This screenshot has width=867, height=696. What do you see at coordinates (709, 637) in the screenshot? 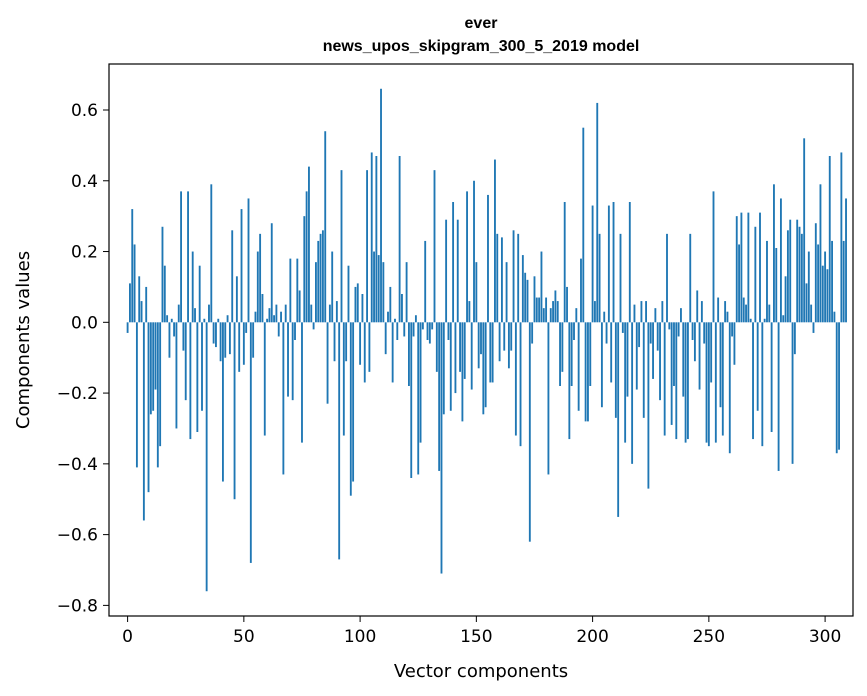
I see `x-tick-label: 250` at bounding box center [709, 637].